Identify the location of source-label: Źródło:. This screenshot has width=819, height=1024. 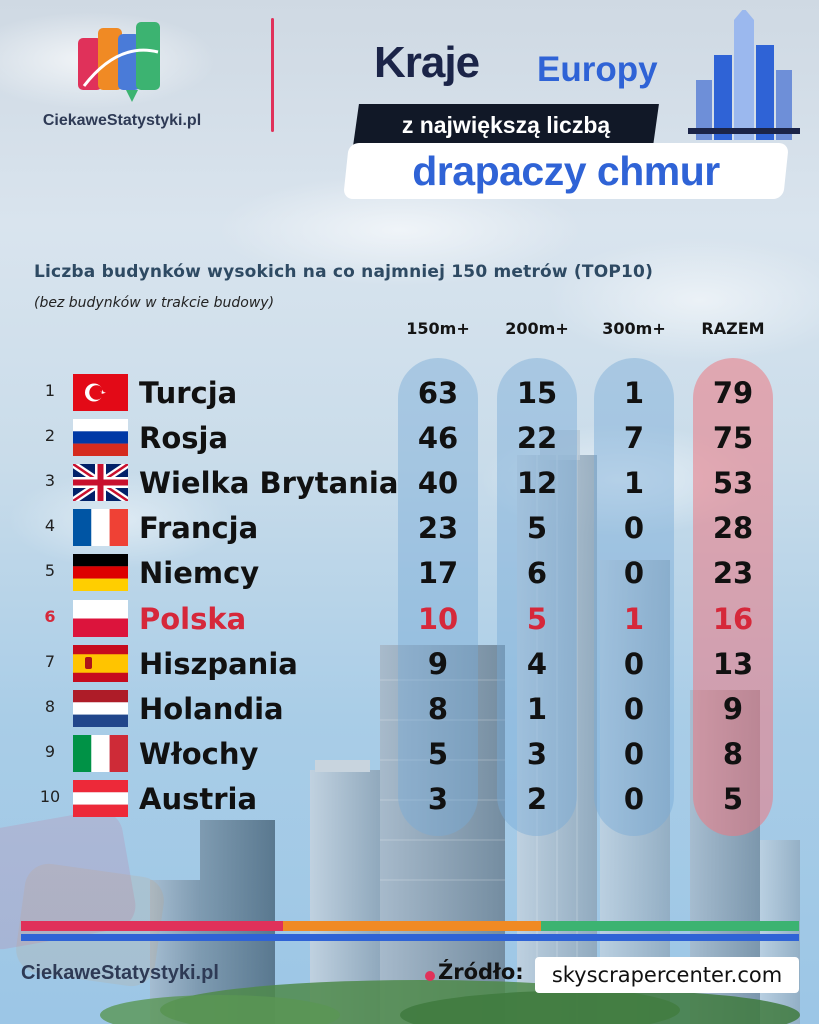
(481, 972).